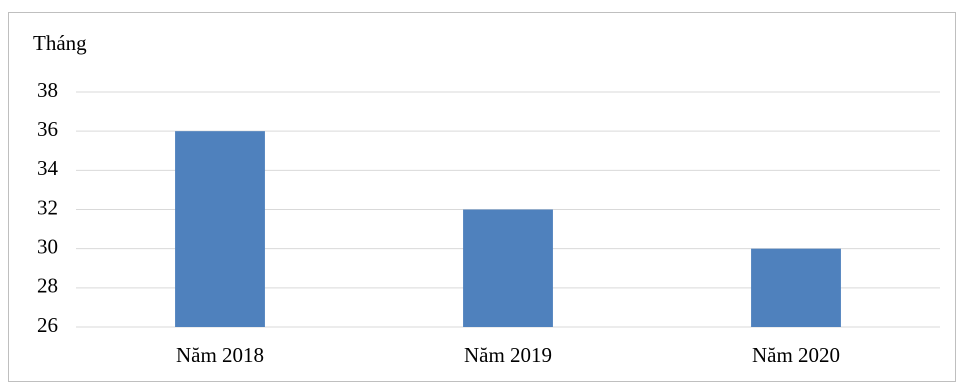 Image resolution: width=957 pixels, height=382 pixels. What do you see at coordinates (47, 325) in the screenshot?
I see `y-tick-label: 26` at bounding box center [47, 325].